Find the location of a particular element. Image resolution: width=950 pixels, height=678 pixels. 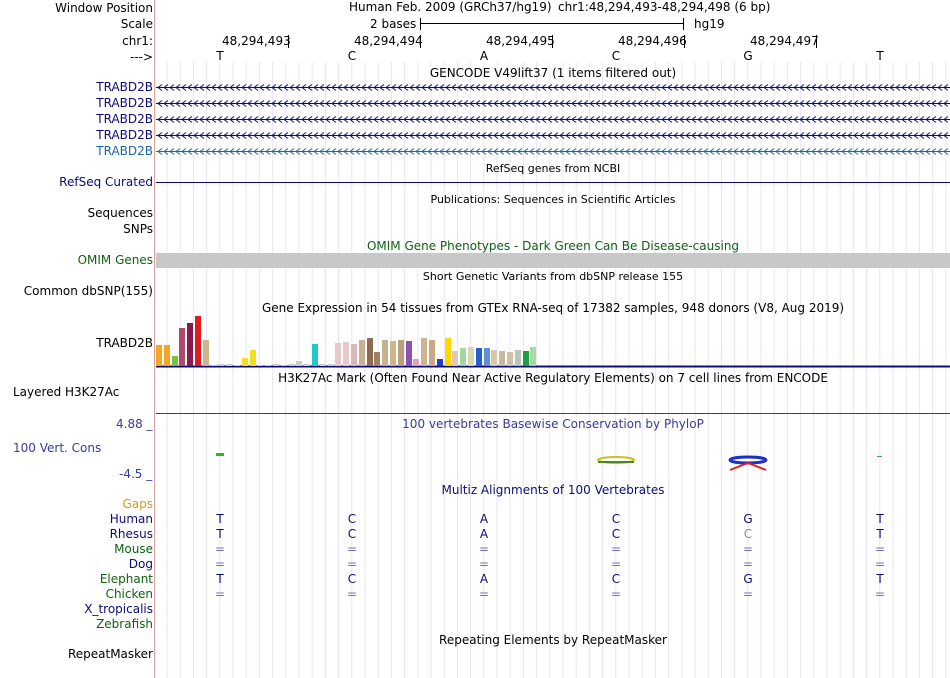

omim-label: OMIM Genes is located at coordinates (115, 260).